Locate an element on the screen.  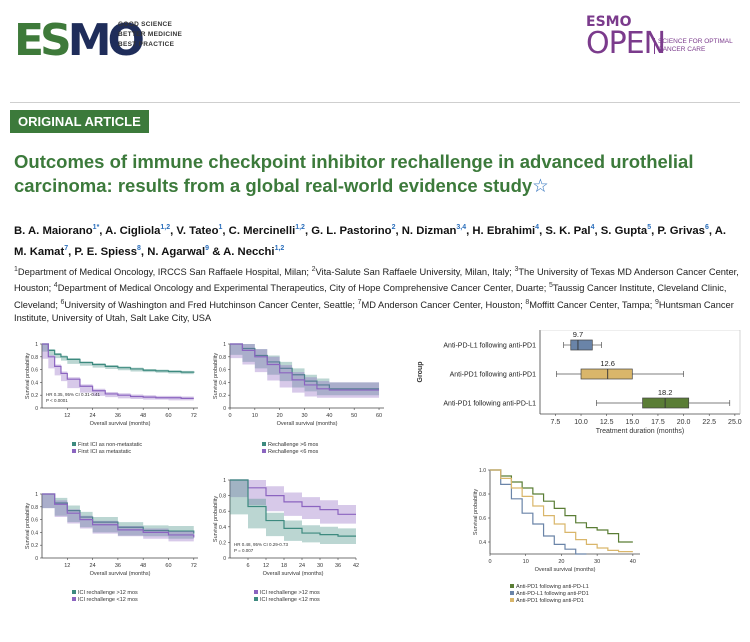
journal-subtitle-line: SCIENCE FOR OPTIMAL is located at coordinates (695, 41).